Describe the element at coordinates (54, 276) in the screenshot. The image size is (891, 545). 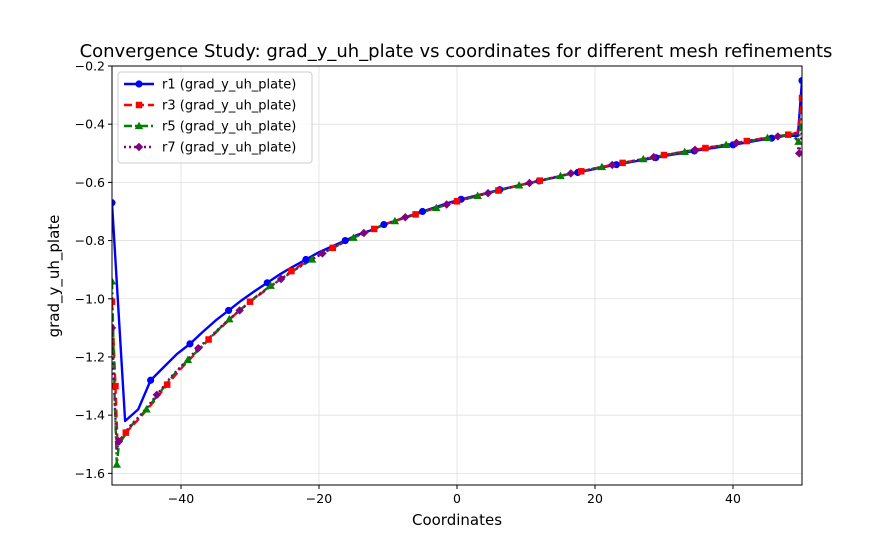
I see `y-axis-label: grad_y_uh_plate` at that location.